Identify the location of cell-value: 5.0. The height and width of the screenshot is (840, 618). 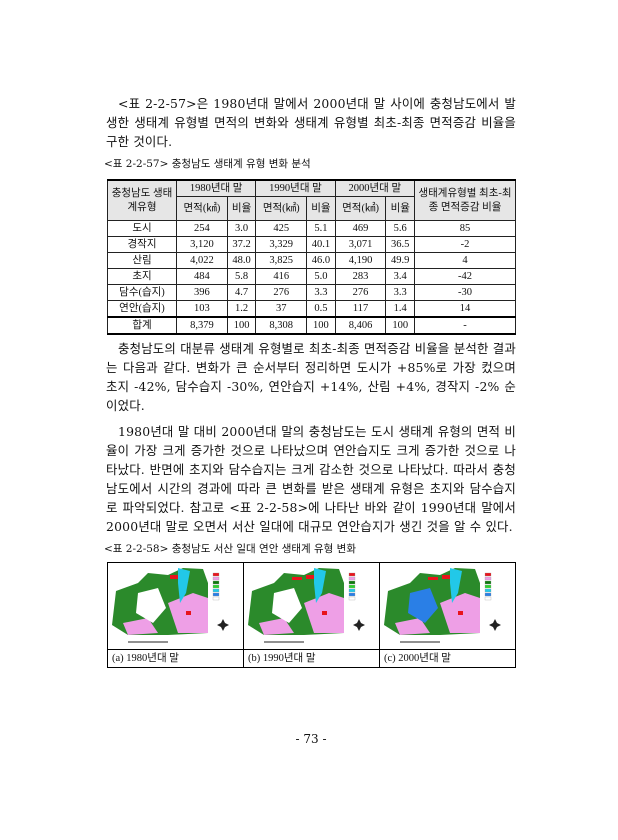
(321, 276).